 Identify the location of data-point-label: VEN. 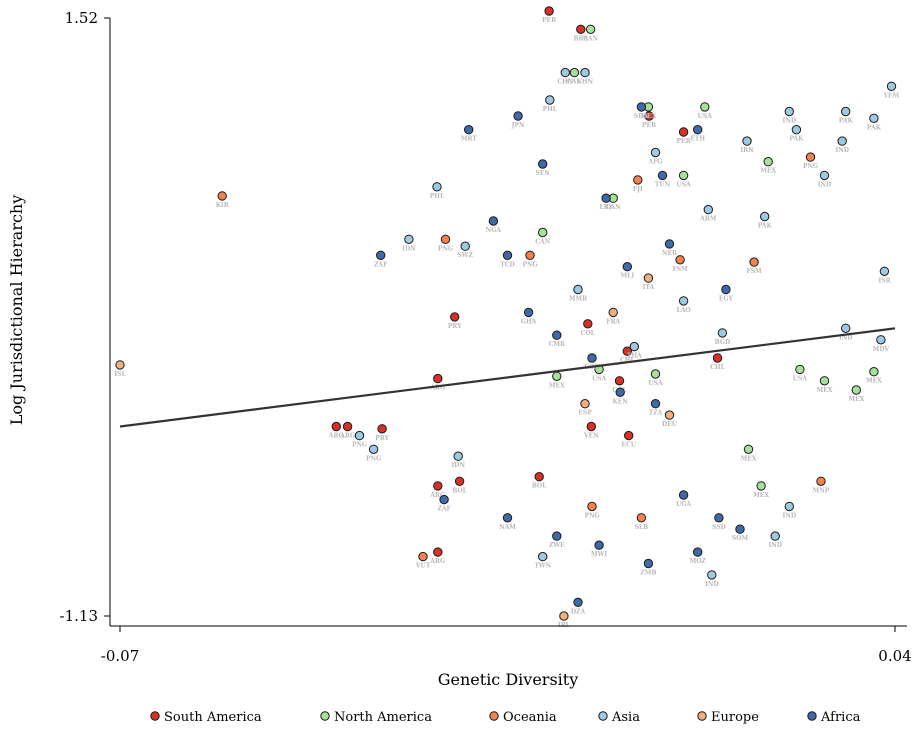
(591, 436).